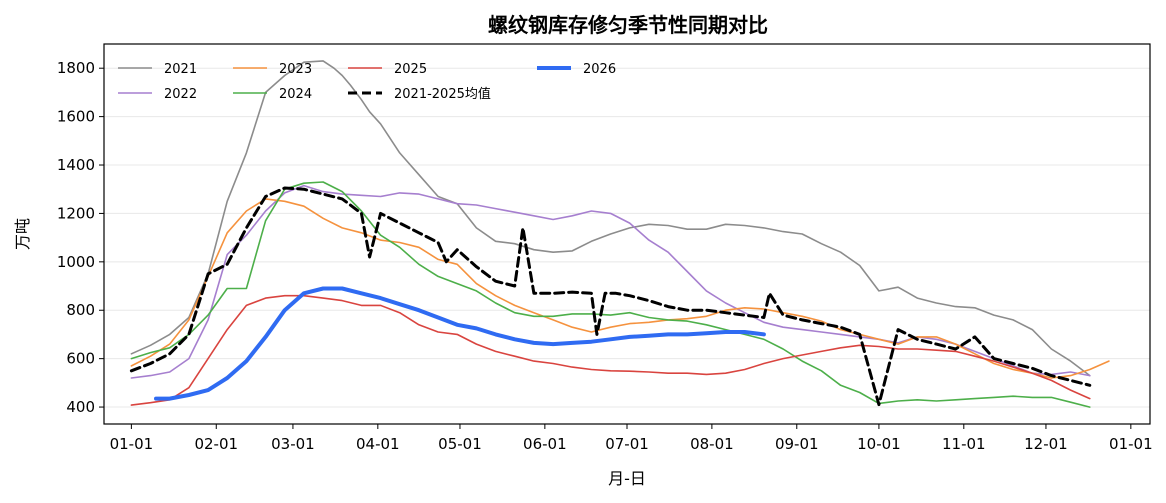 This screenshot has width=1166, height=503. What do you see at coordinates (293, 444) in the screenshot?
I see `x-tick-label-2: 03-01` at bounding box center [293, 444].